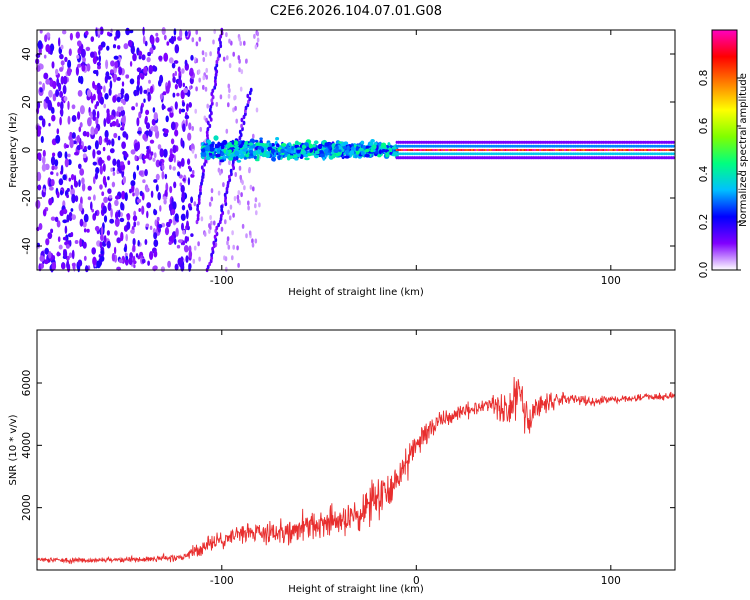 This screenshot has height=600, width=750. Describe the element at coordinates (27, 507) in the screenshot. I see `snr-y-tick-label: 2000` at that location.